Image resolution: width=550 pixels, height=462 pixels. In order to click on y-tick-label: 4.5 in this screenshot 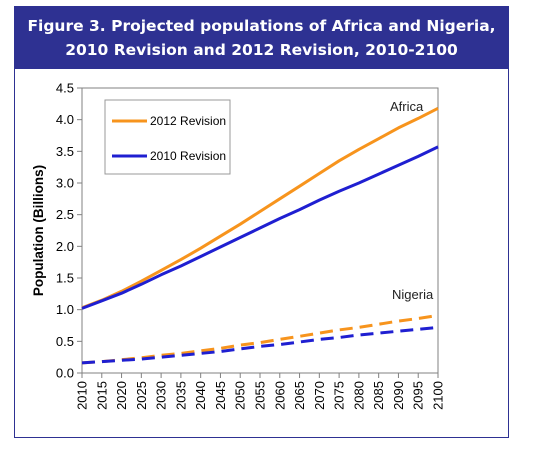, I will do `click(65, 88)`.